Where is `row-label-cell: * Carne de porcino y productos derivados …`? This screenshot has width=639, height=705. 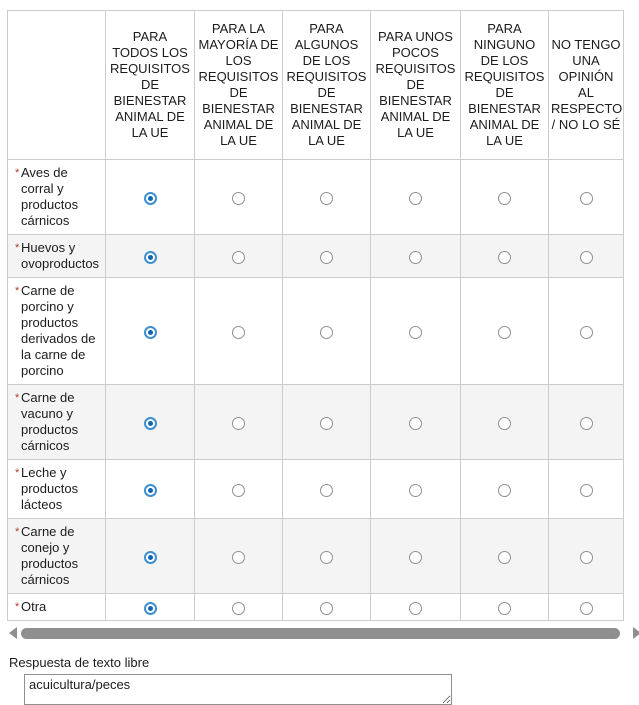
row-label-cell: * Carne de porcino y productos derivados … is located at coordinates (56, 331).